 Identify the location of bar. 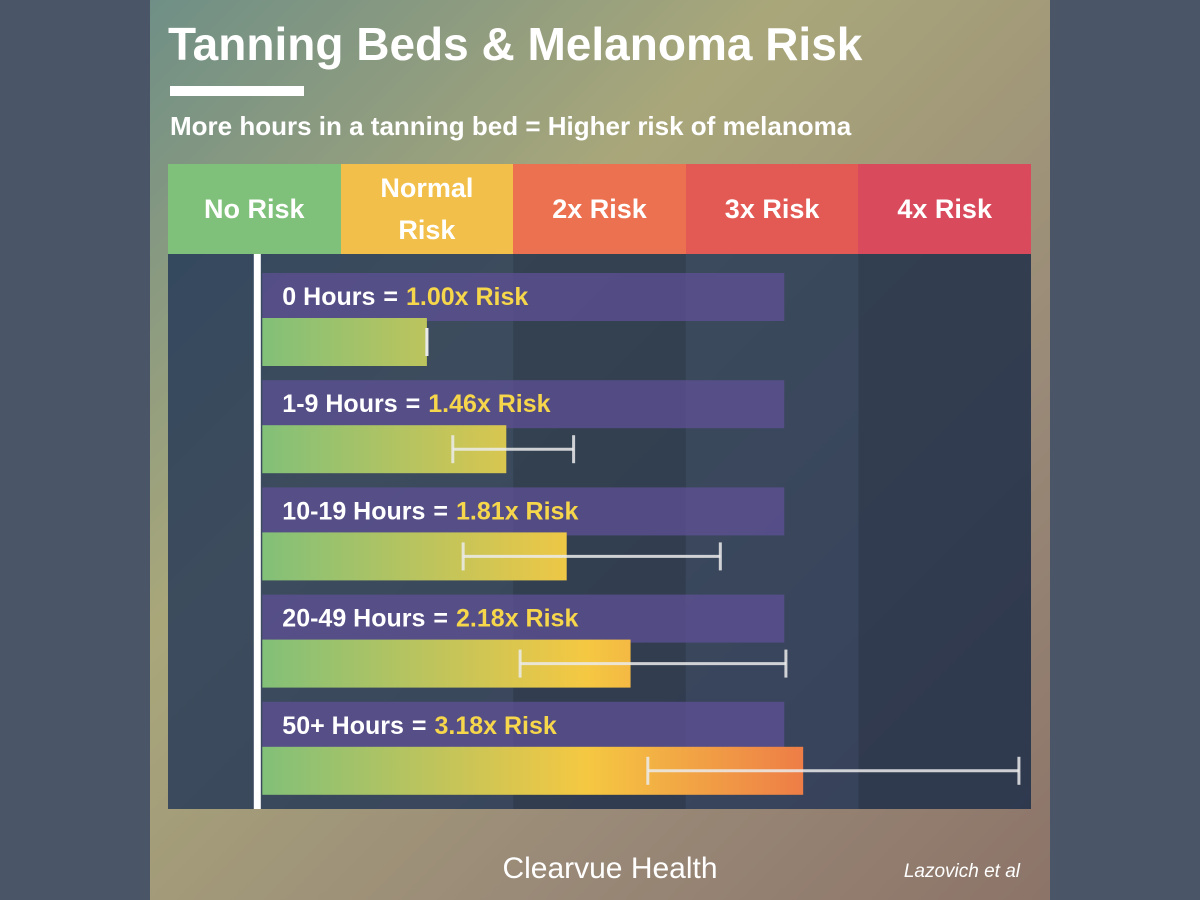
(344, 342).